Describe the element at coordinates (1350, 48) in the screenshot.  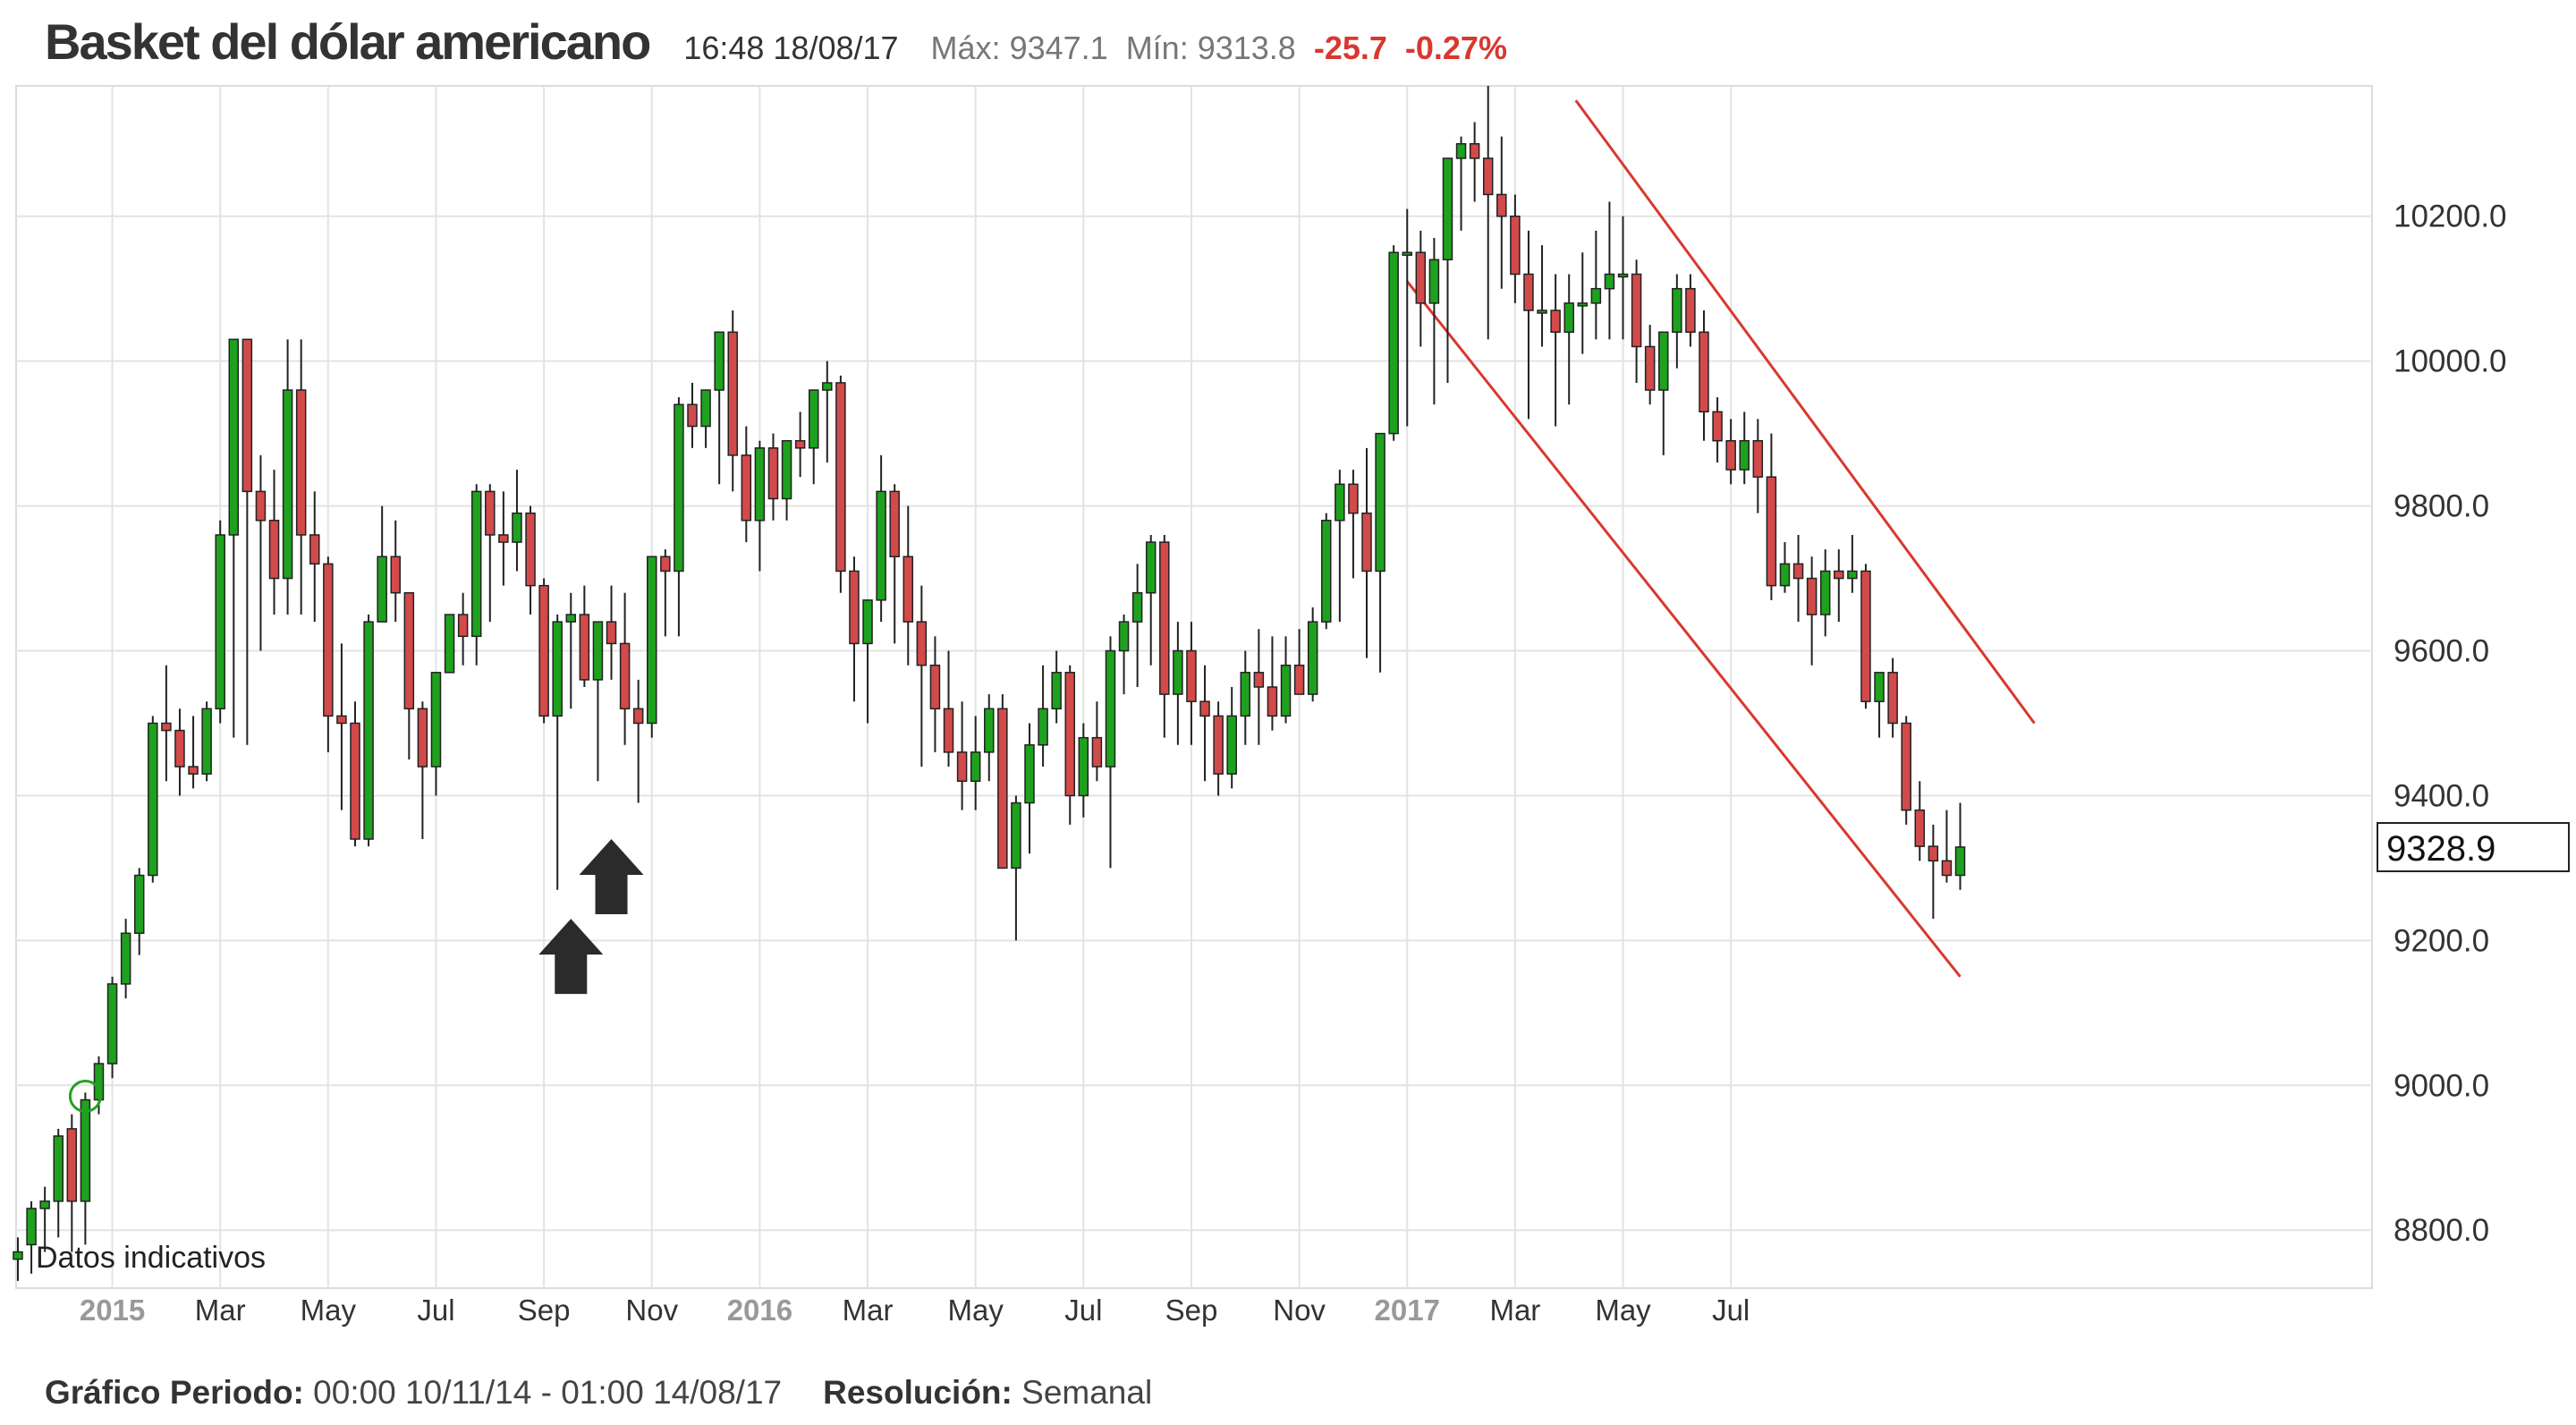
I see `price-change: -25.7` at that location.